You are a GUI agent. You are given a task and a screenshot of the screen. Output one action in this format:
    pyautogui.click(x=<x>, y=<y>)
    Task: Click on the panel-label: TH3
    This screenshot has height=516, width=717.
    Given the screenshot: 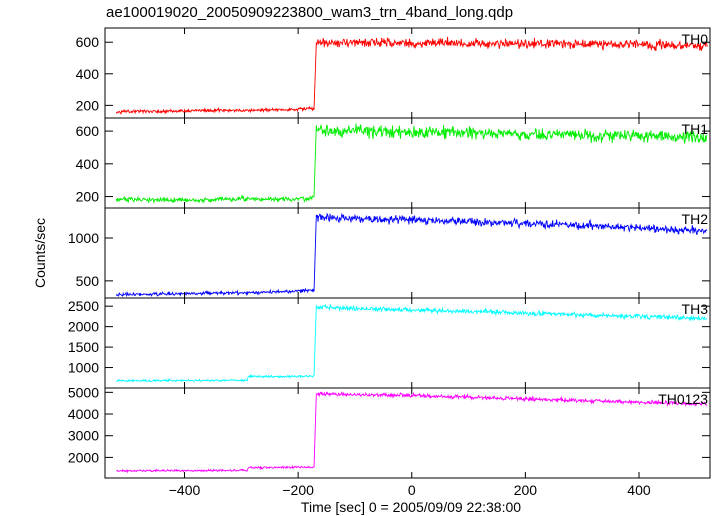 What is the action you would take?
    pyautogui.click(x=695, y=309)
    